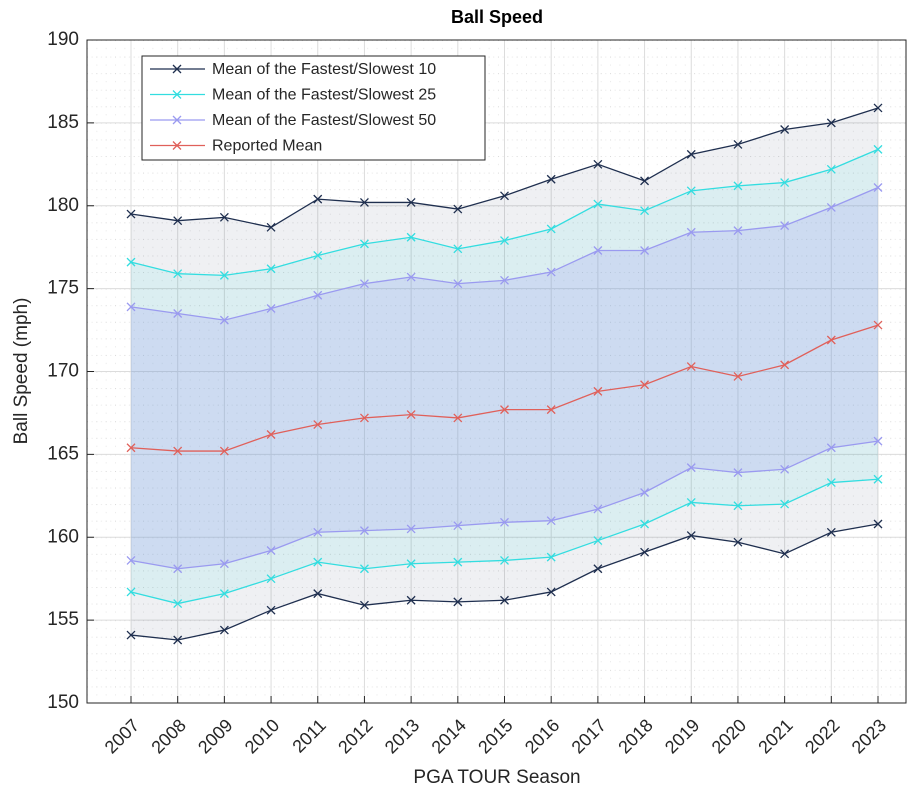 This screenshot has height=795, width=914. Describe the element at coordinates (309, 736) in the screenshot. I see `x-tick-label: 2011` at that location.